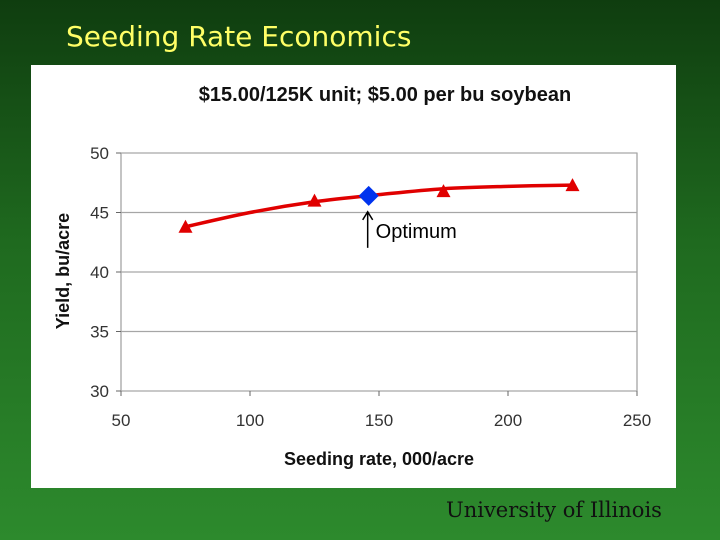  Describe the element at coordinates (99, 213) in the screenshot. I see `y-tick-label: 45` at that location.